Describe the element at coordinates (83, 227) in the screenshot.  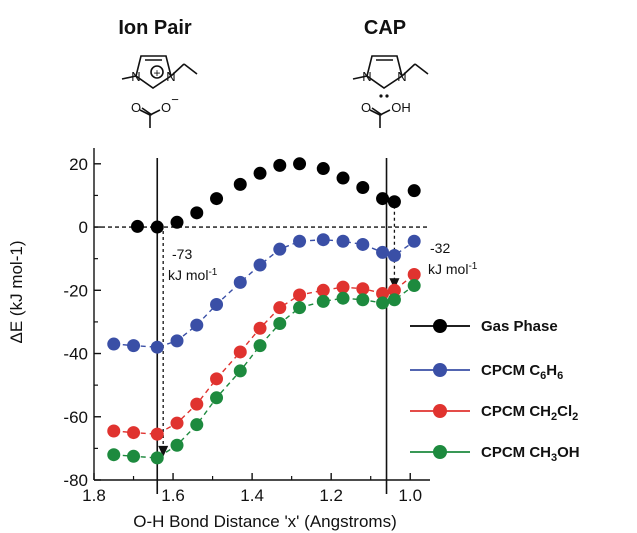
I see `y-tick-label: 0` at that location.